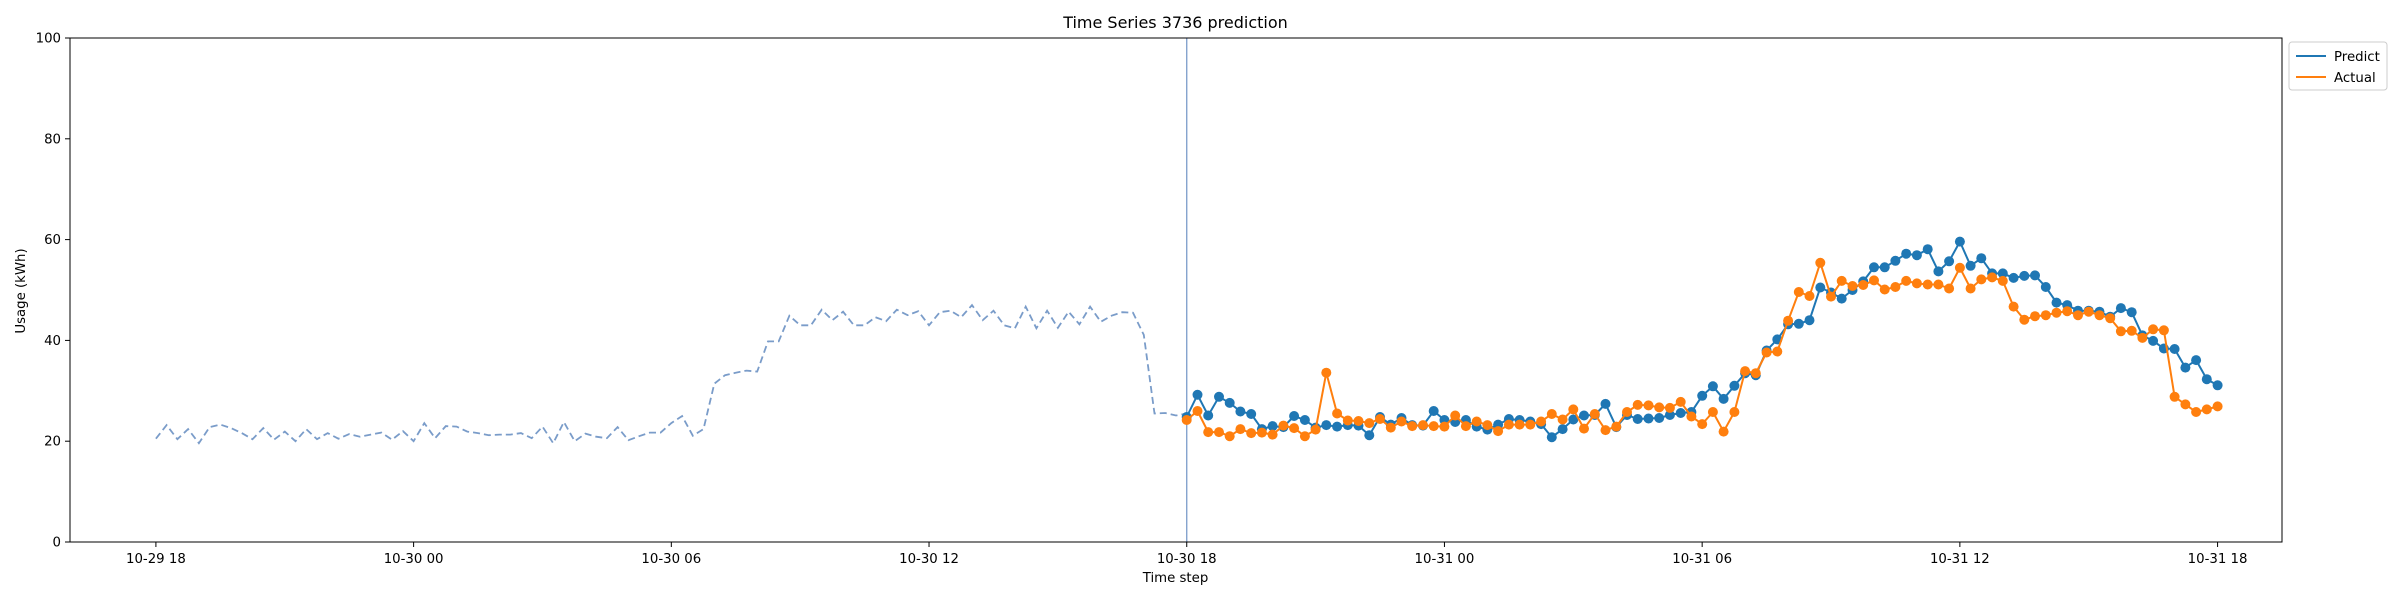 The width and height of the screenshot is (2400, 600). What do you see at coordinates (2218, 559) in the screenshot?
I see `x-tick-label: 10-31 18` at bounding box center [2218, 559].